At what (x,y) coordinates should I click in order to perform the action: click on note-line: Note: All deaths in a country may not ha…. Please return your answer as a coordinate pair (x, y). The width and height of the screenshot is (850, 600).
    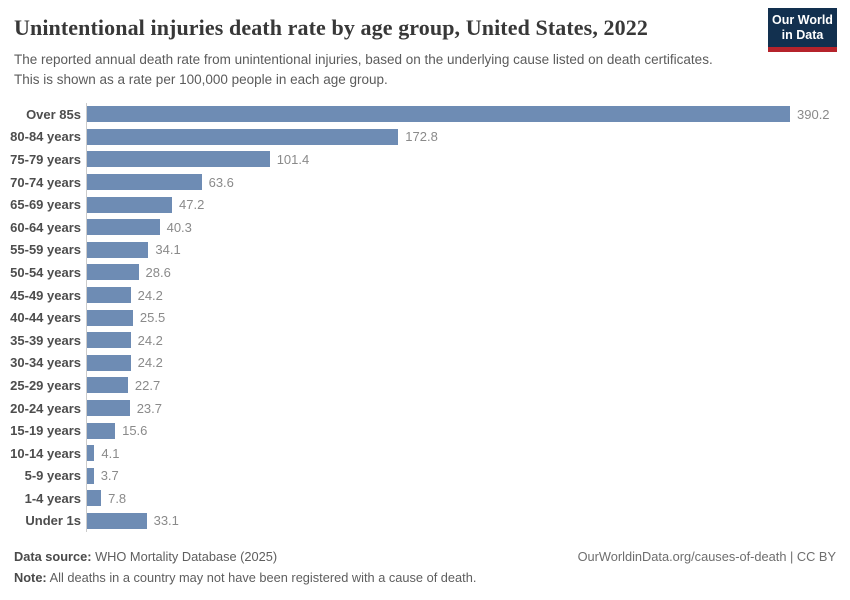
    Looking at the image, I should click on (245, 577).